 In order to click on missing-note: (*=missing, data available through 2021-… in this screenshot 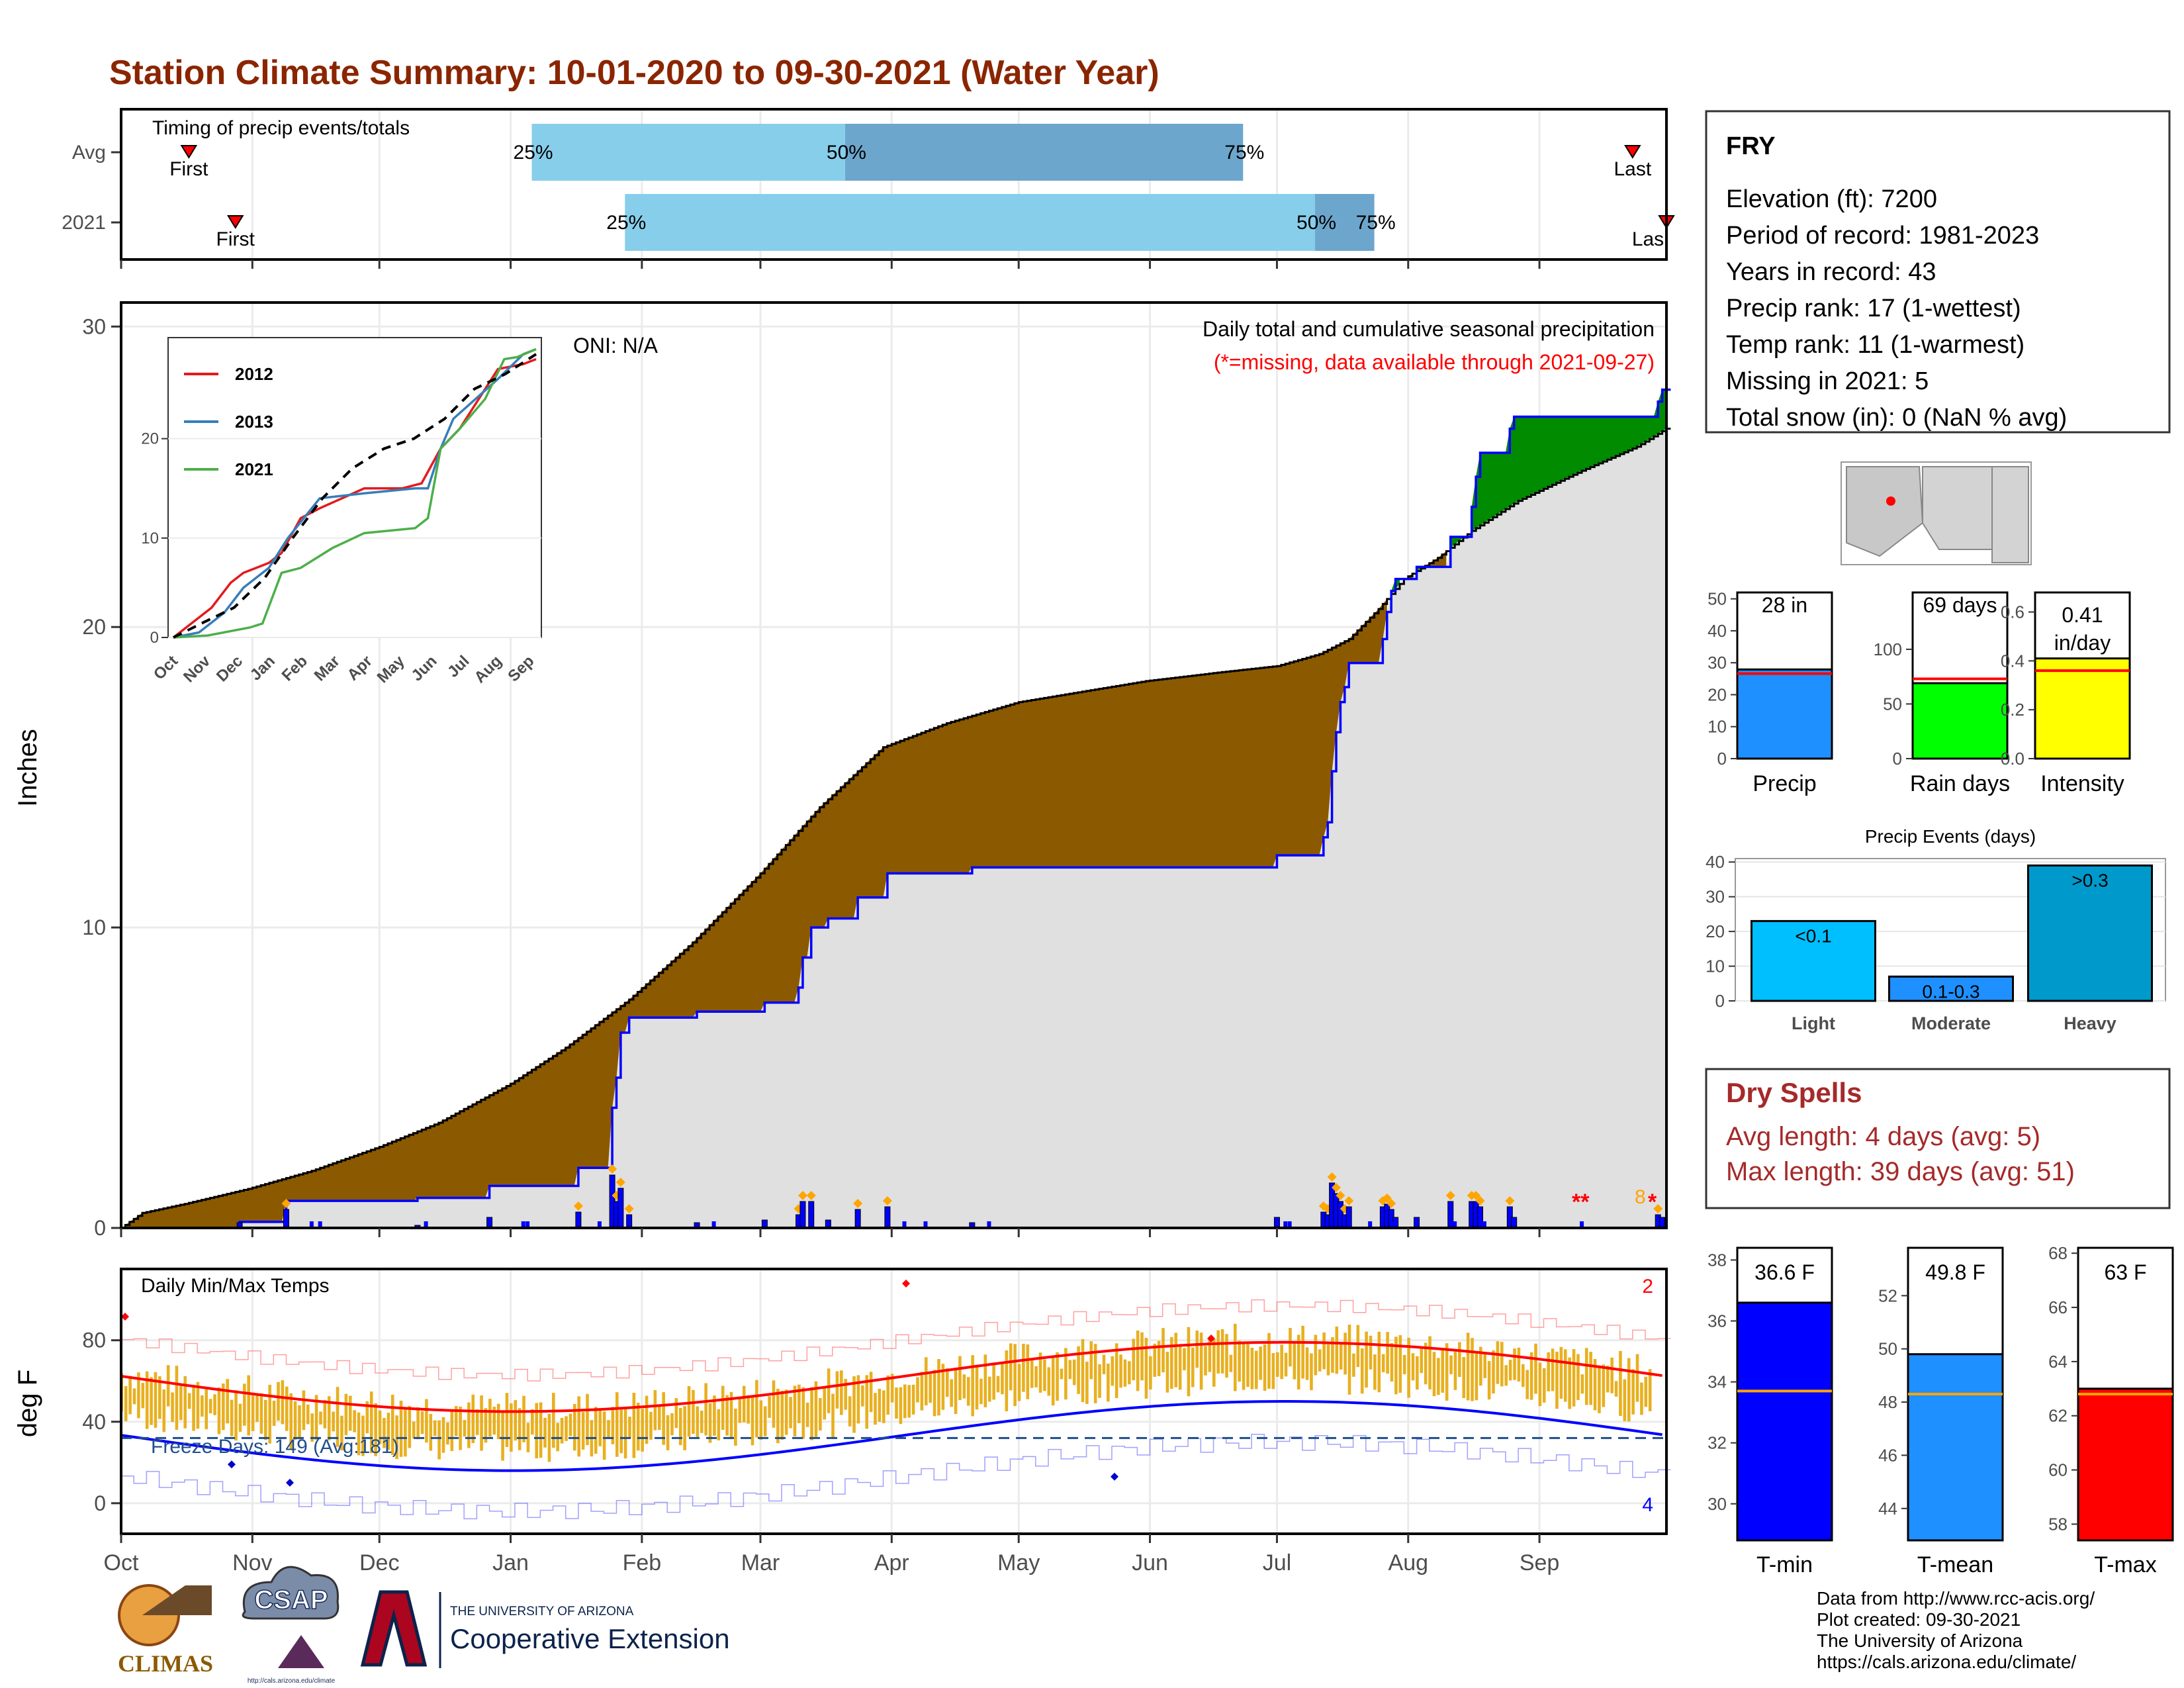, I will do `click(1434, 362)`.